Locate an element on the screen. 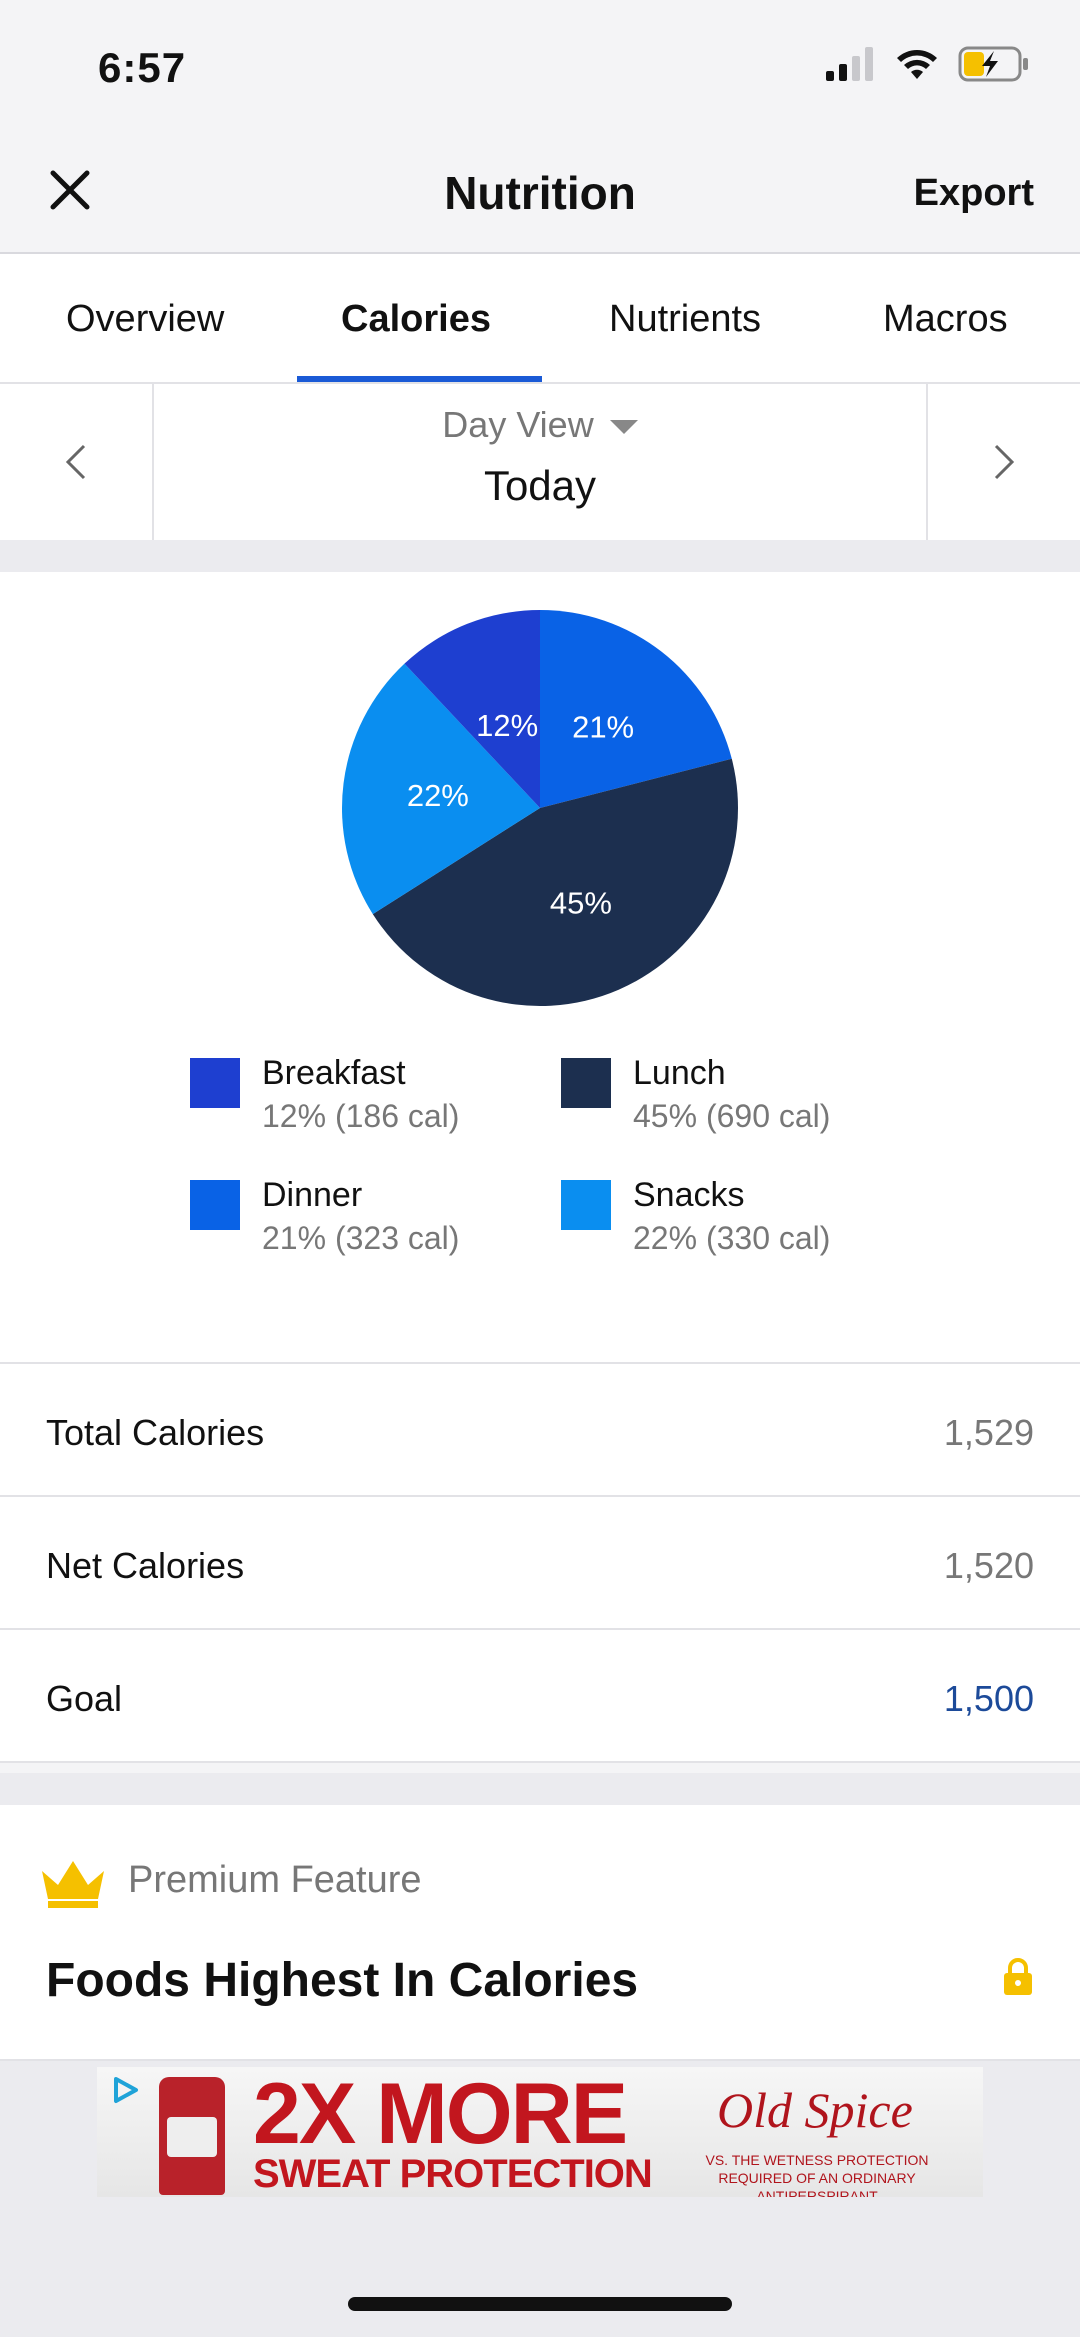 The image size is (1080, 2337). premium-badge-label: Premium Feature is located at coordinates (275, 1880).